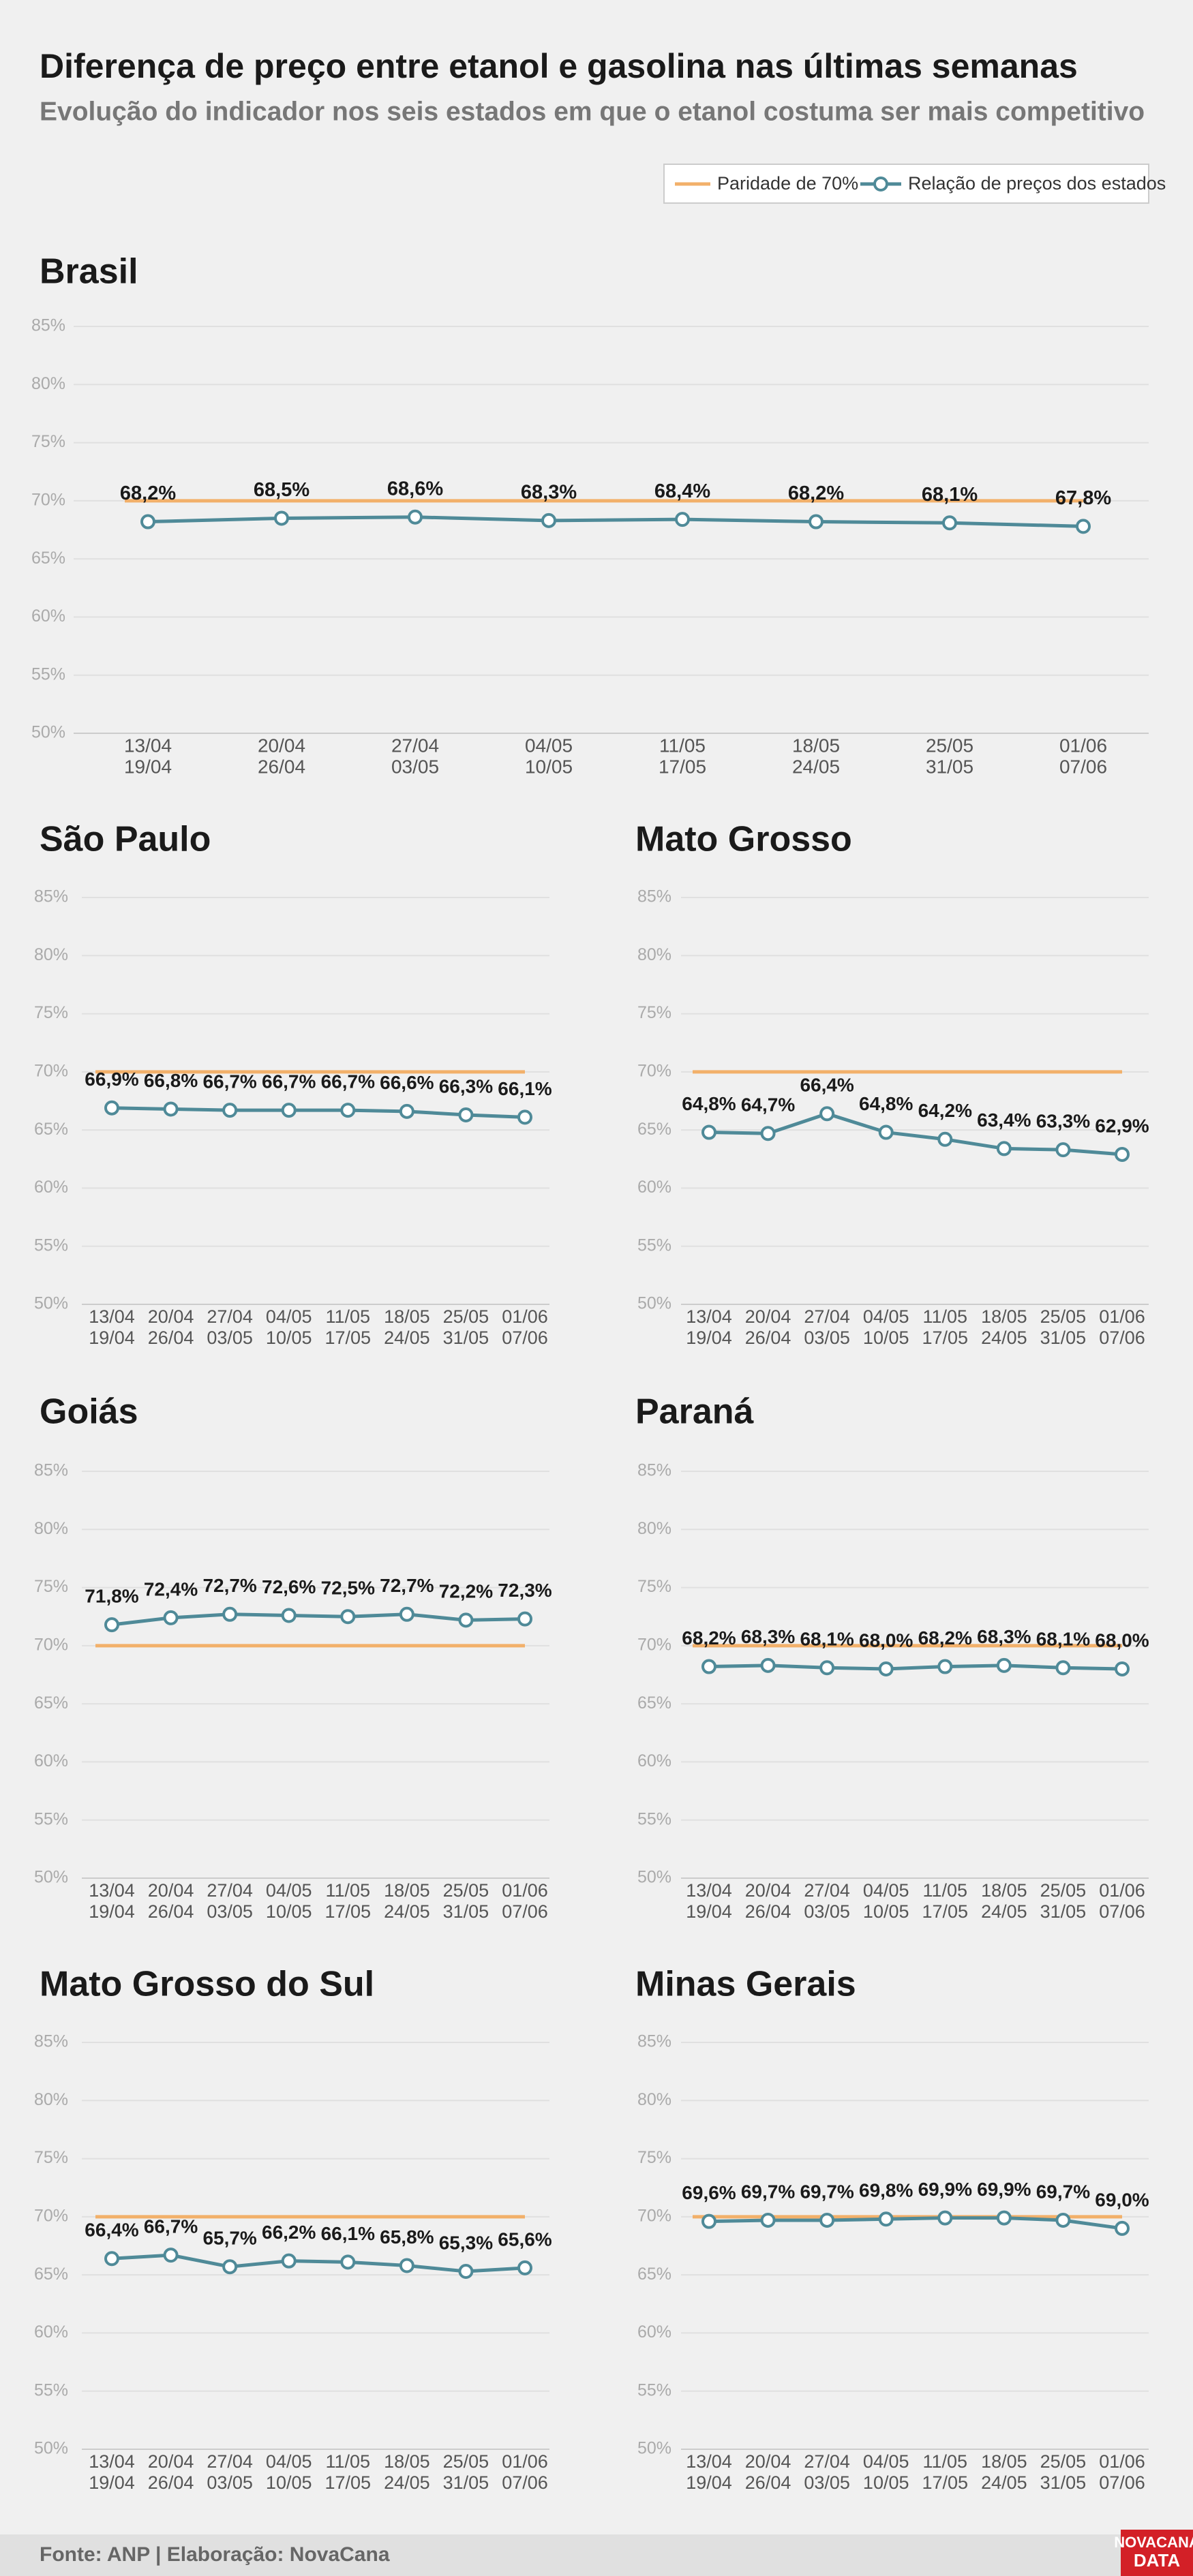 This screenshot has height=2576, width=1193. I want to click on data-label: 68,2%, so click(945, 1638).